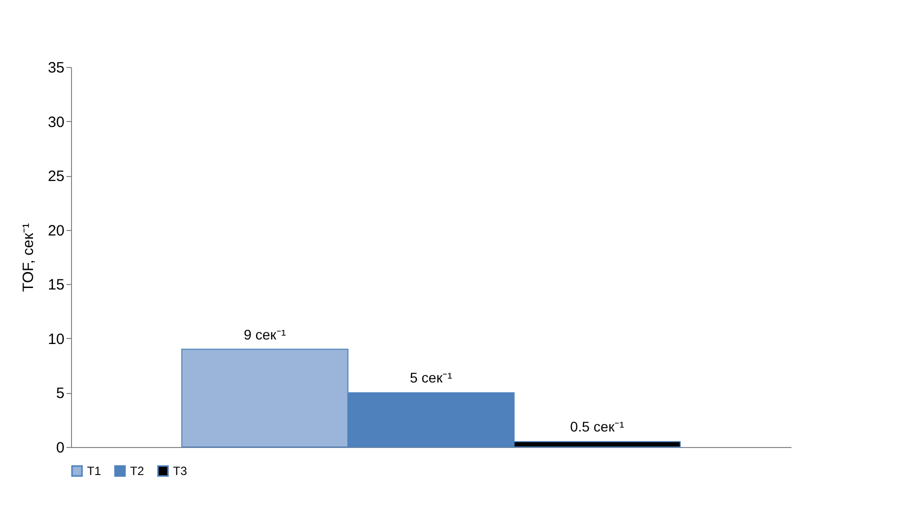 This screenshot has width=900, height=522. Describe the element at coordinates (180, 471) in the screenshot. I see `legend-label: T3` at that location.